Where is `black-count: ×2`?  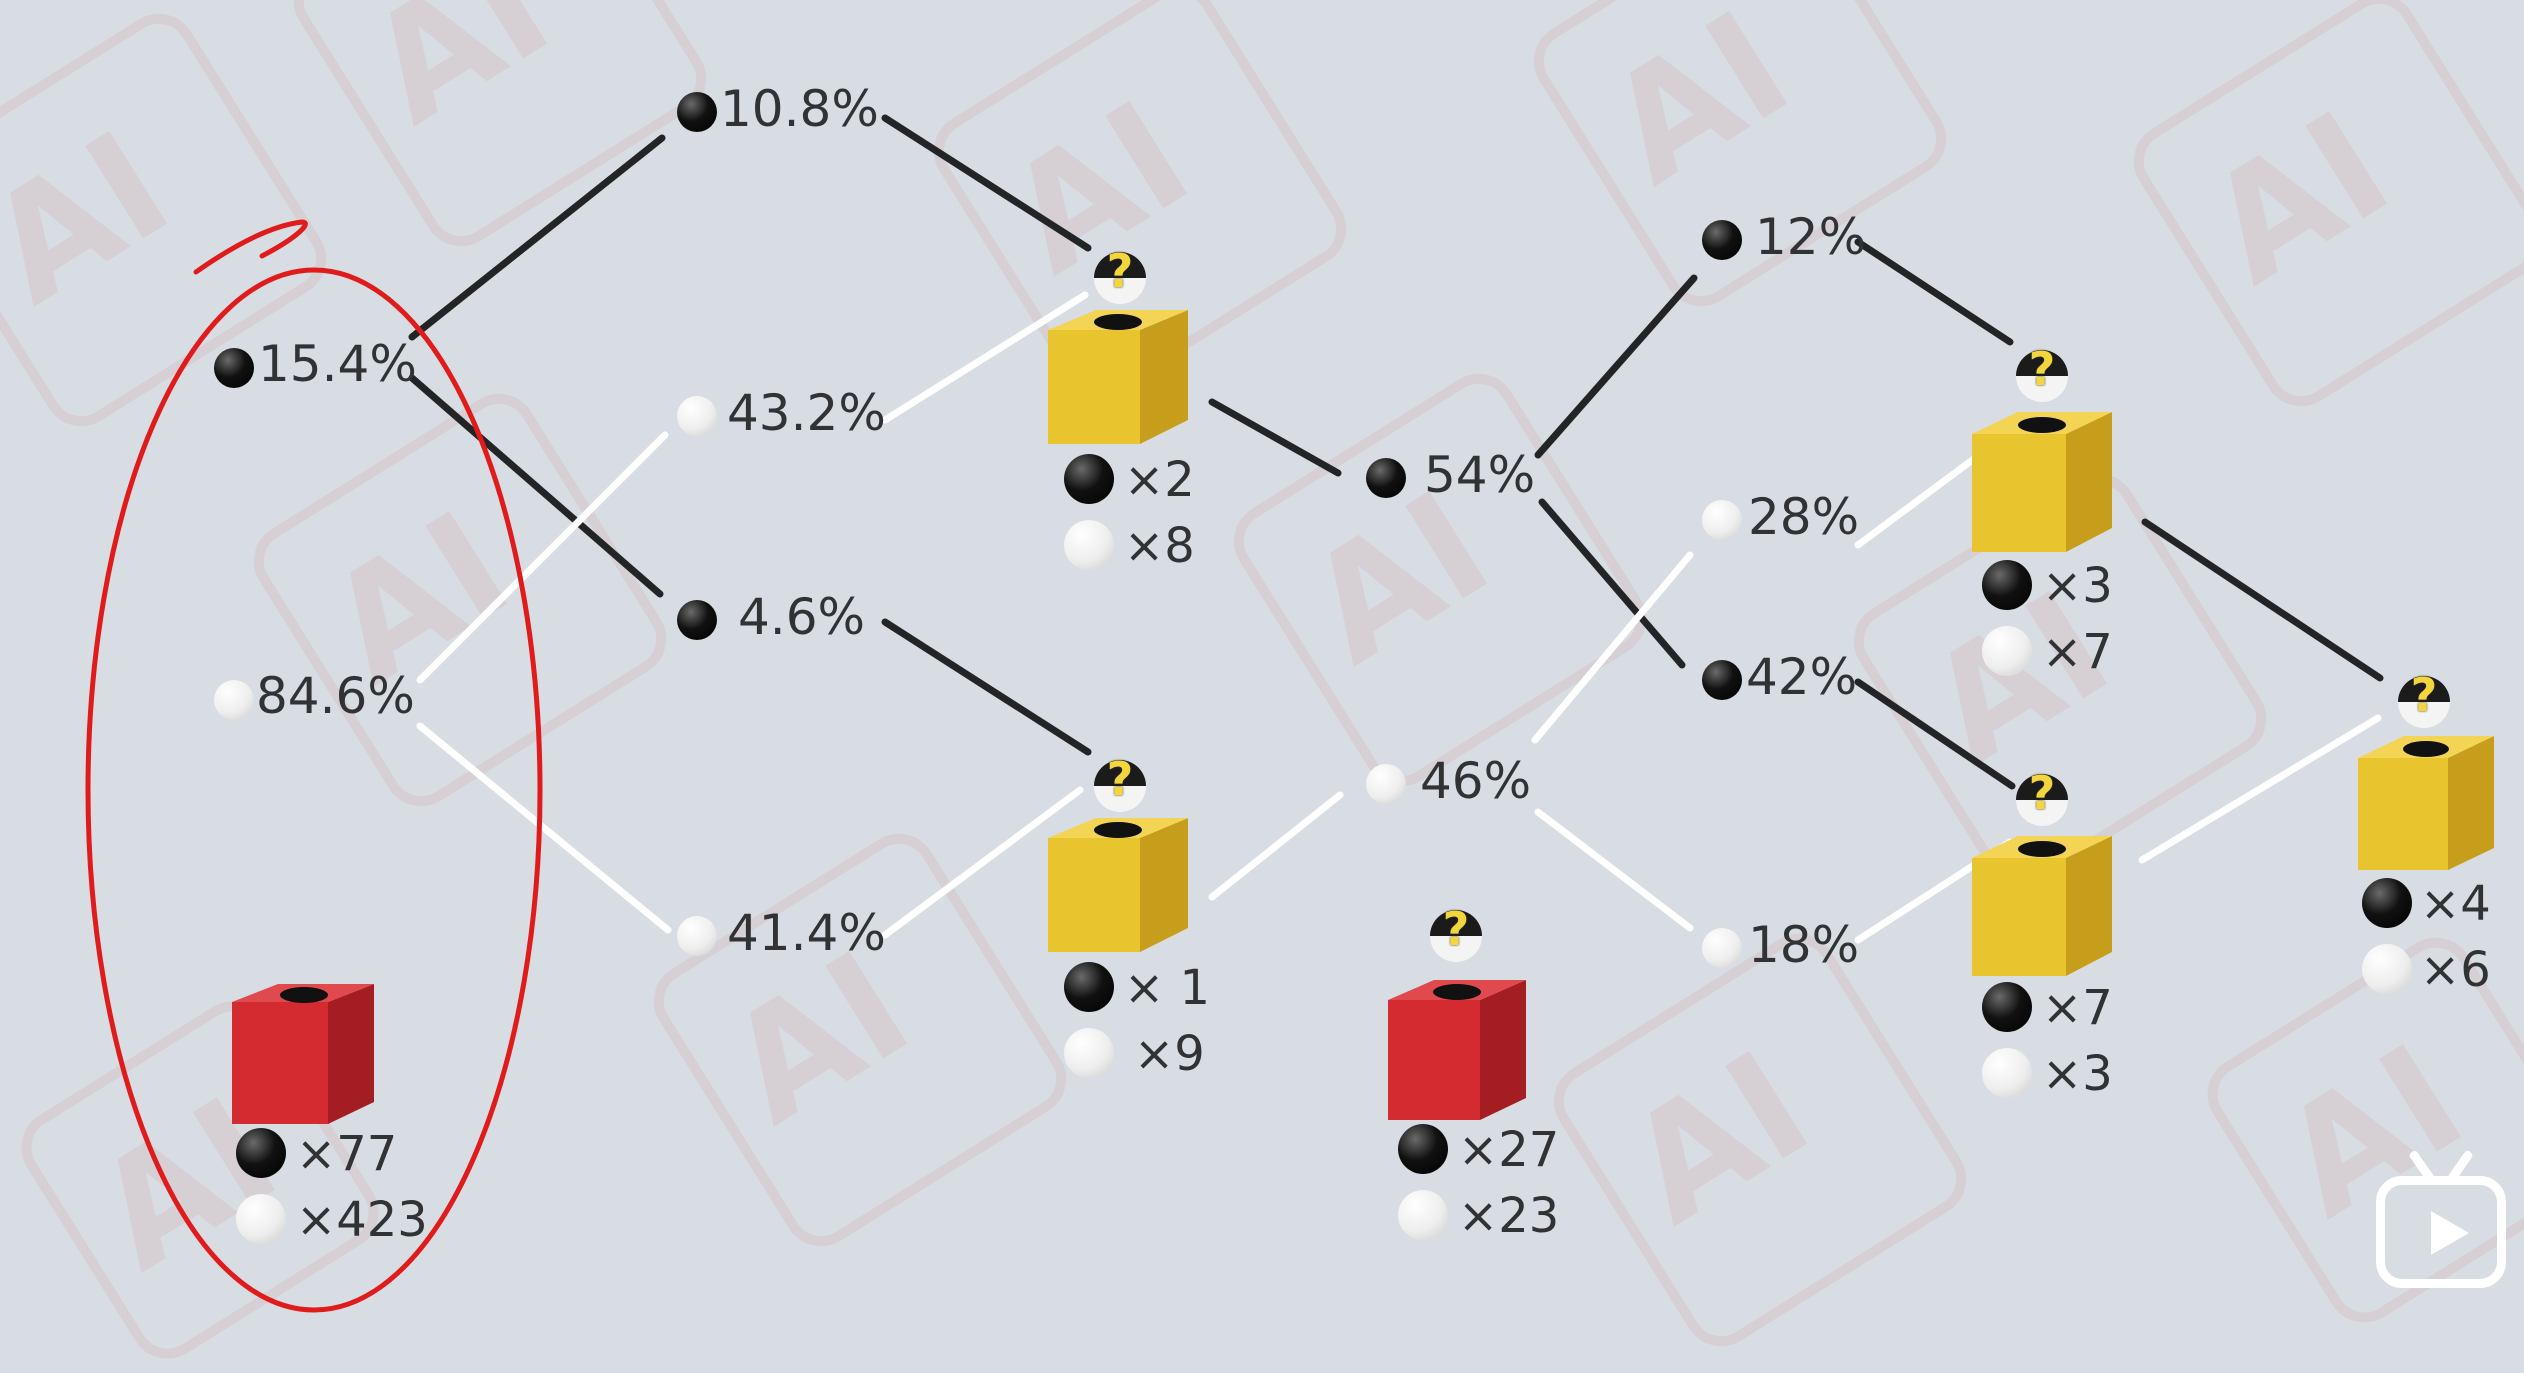
black-count: ×2 is located at coordinates (1159, 480).